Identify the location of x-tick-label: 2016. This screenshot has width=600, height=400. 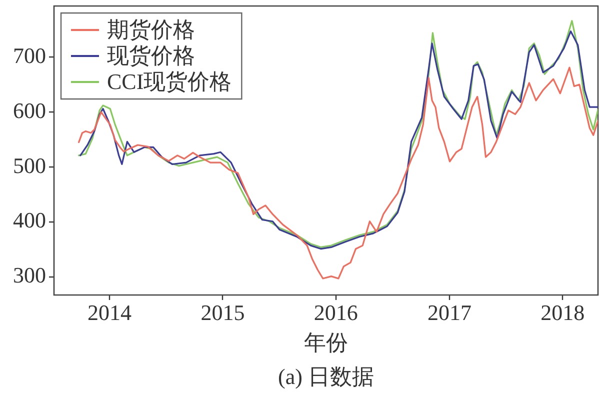
(336, 312).